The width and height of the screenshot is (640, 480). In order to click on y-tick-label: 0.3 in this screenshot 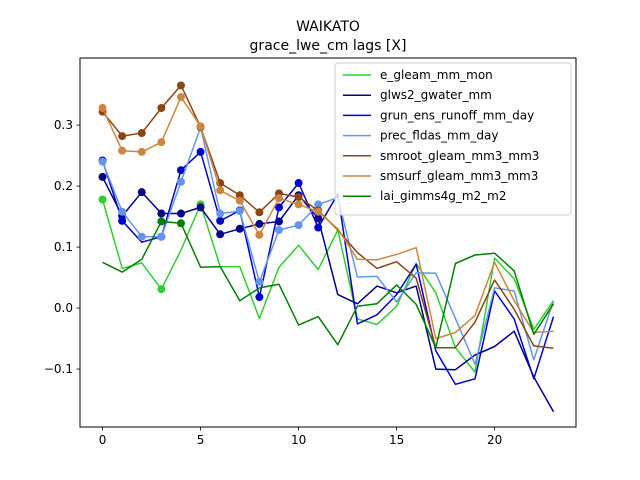, I will do `click(63, 125)`.